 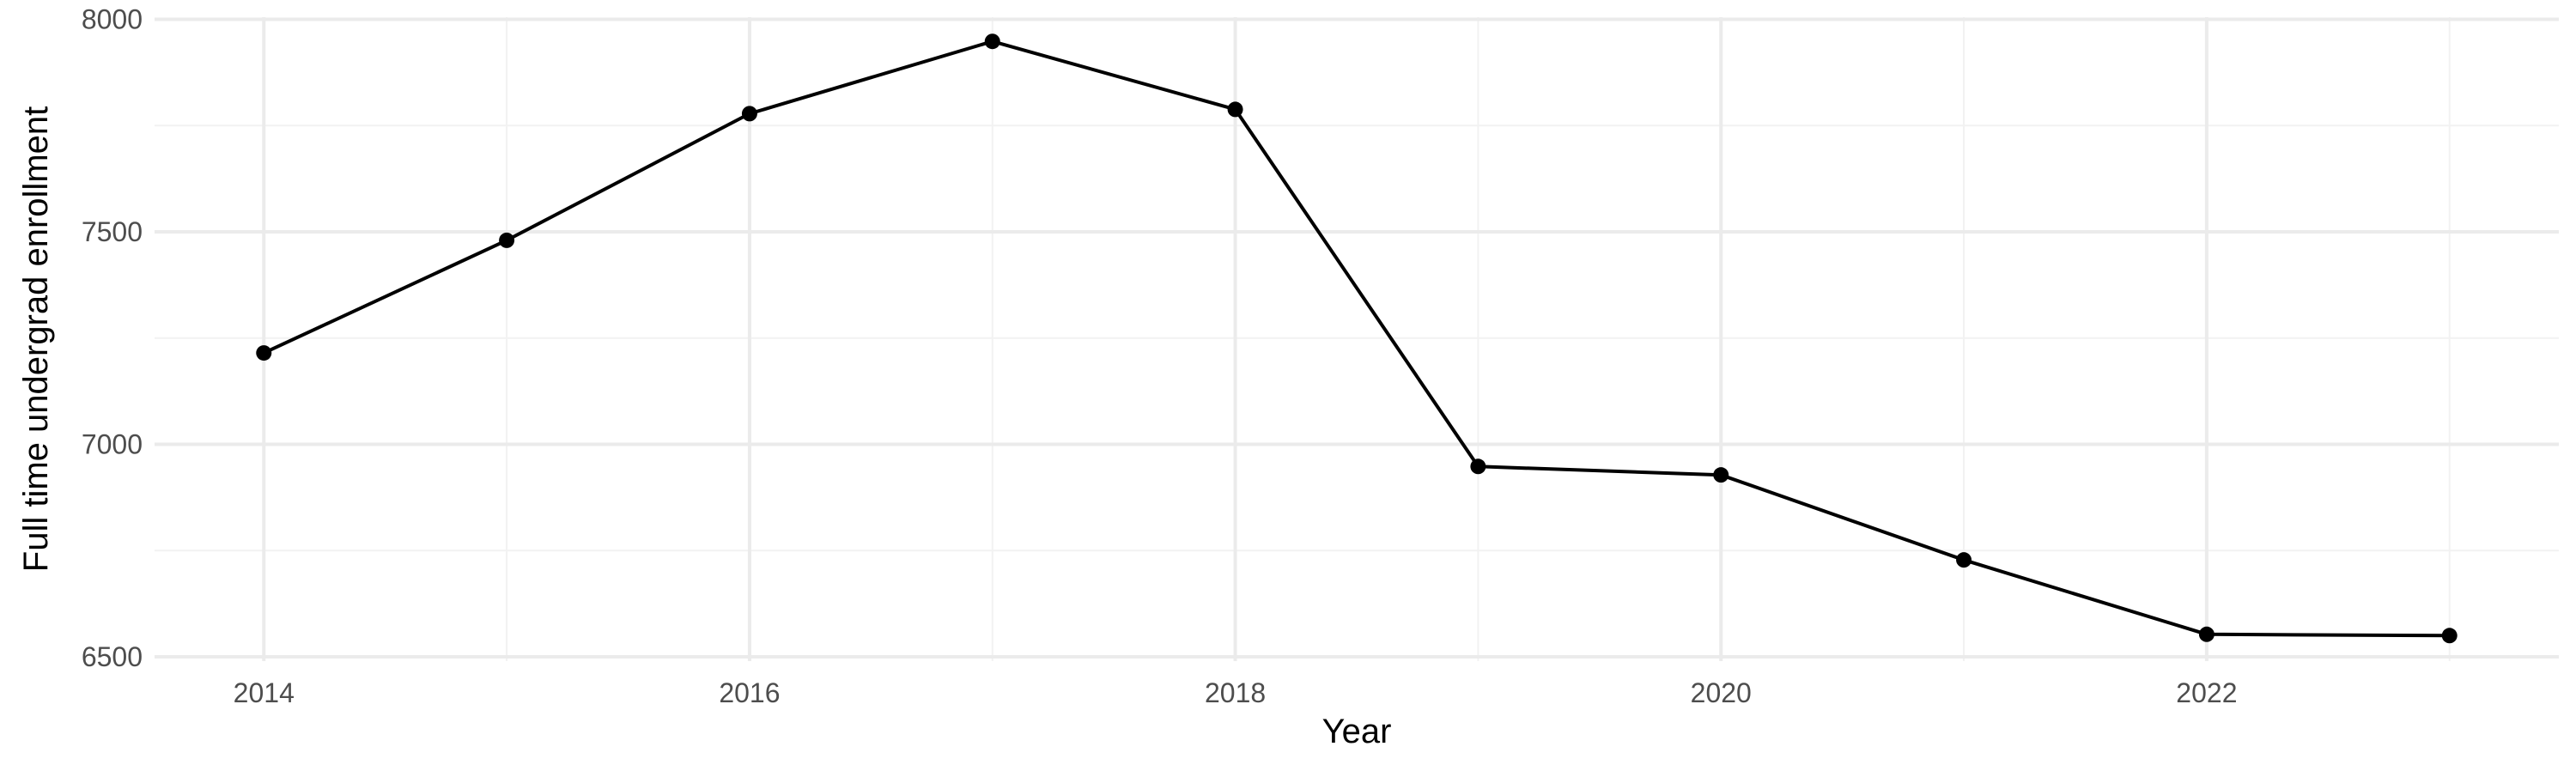 I want to click on x-tick-label: 2016, so click(x=749, y=692).